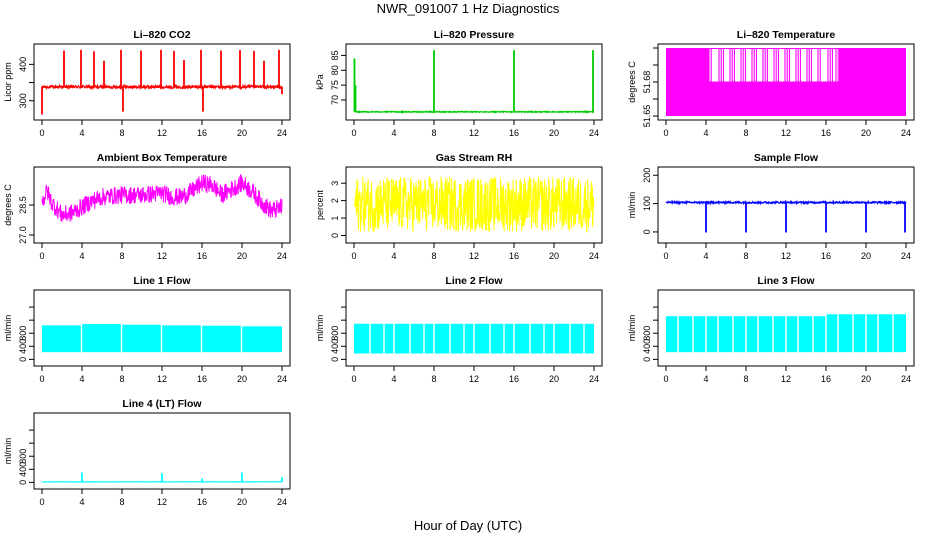  What do you see at coordinates (162, 404) in the screenshot?
I see `subplot-title: Line 4 (LT) Flow` at bounding box center [162, 404].